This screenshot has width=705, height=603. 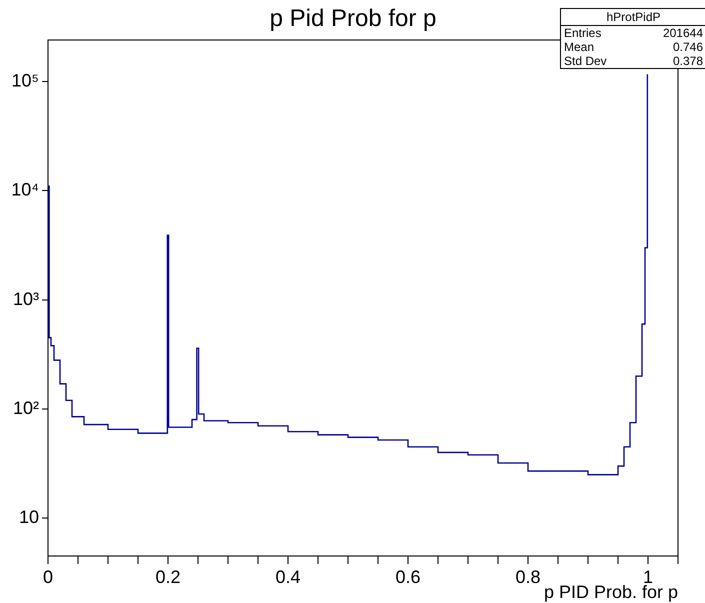 I want to click on x-tick-label: 0, so click(x=48, y=576).